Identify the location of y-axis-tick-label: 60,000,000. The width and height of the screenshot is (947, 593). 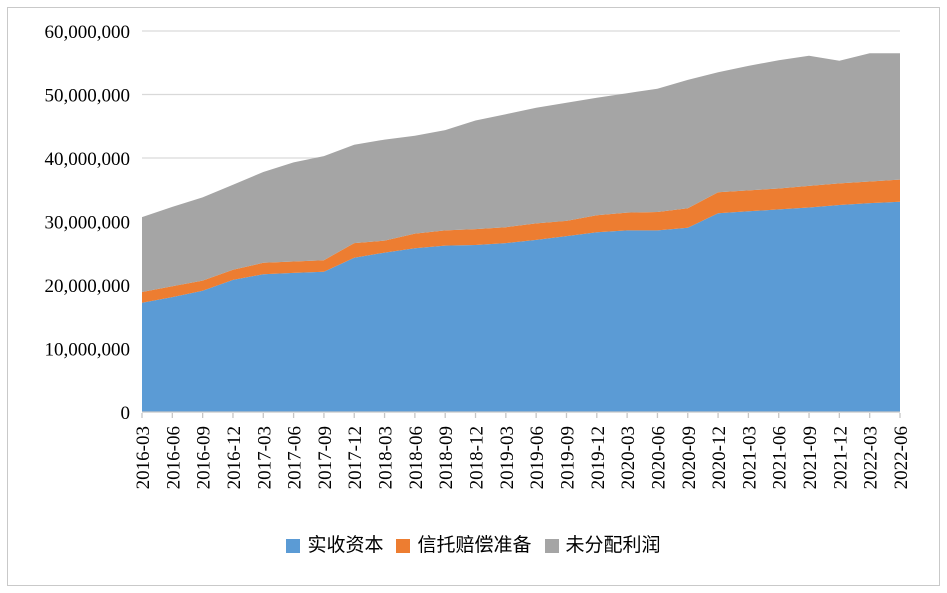
(88, 32).